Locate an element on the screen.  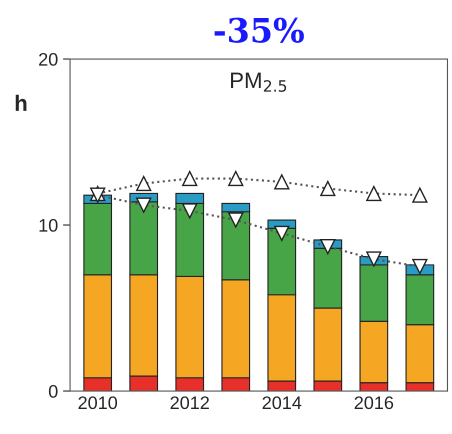
annotation: PM$_{2.5}$ is located at coordinates (258, 82).